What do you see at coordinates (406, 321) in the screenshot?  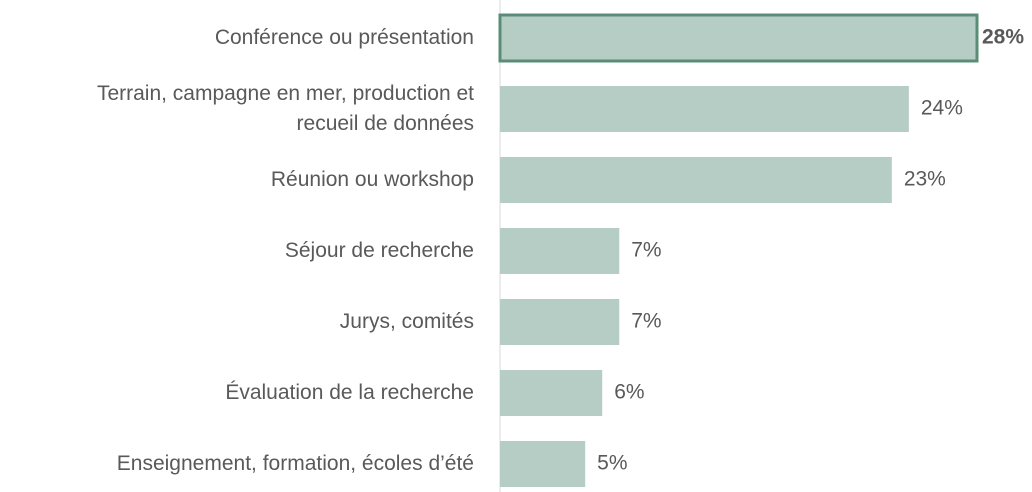 I see `category-label: Jurys, comités` at bounding box center [406, 321].